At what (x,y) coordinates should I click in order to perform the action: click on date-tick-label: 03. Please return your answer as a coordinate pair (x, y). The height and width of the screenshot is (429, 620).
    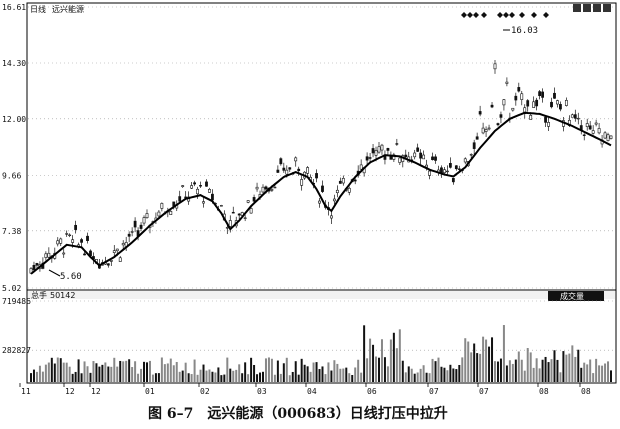
    Looking at the image, I should click on (262, 391).